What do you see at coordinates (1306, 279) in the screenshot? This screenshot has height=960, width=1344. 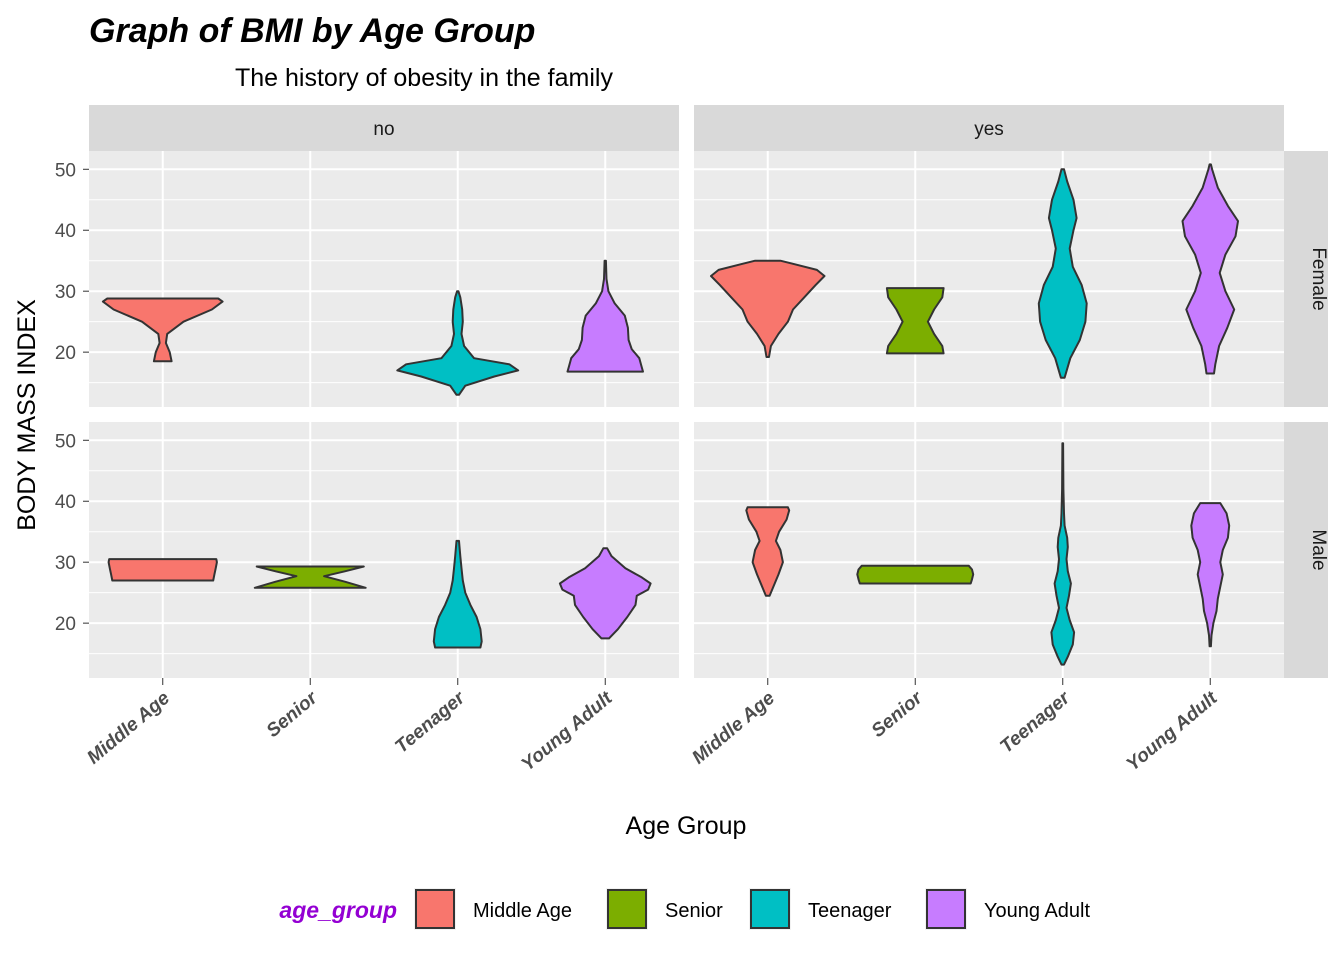 I see `facet-strip-female` at bounding box center [1306, 279].